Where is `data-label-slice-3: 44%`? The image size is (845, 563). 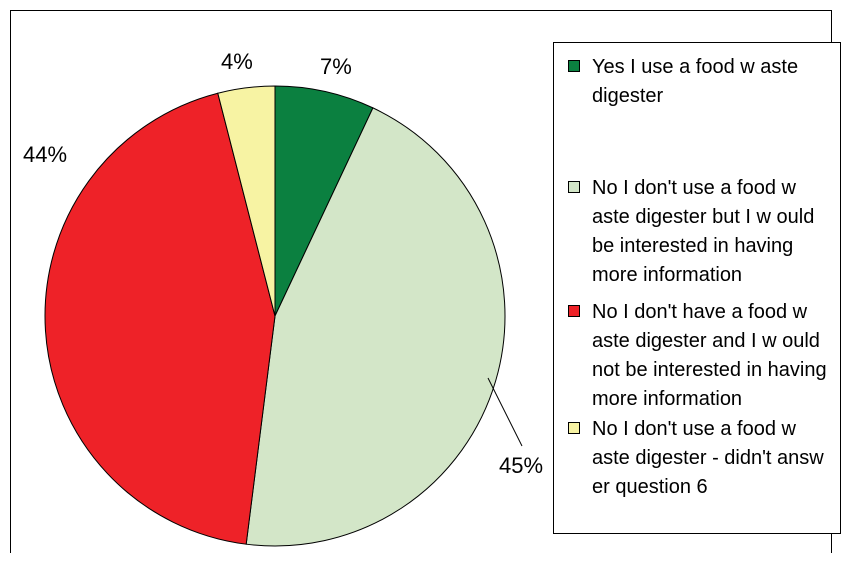 data-label-slice-3: 44% is located at coordinates (45, 154).